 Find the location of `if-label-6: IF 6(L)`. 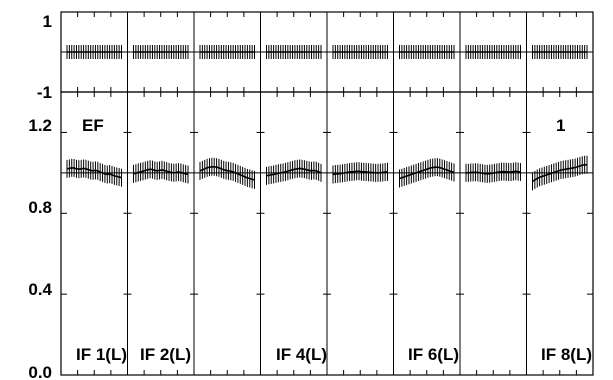

if-label-6: IF 6(L) is located at coordinates (433, 354).